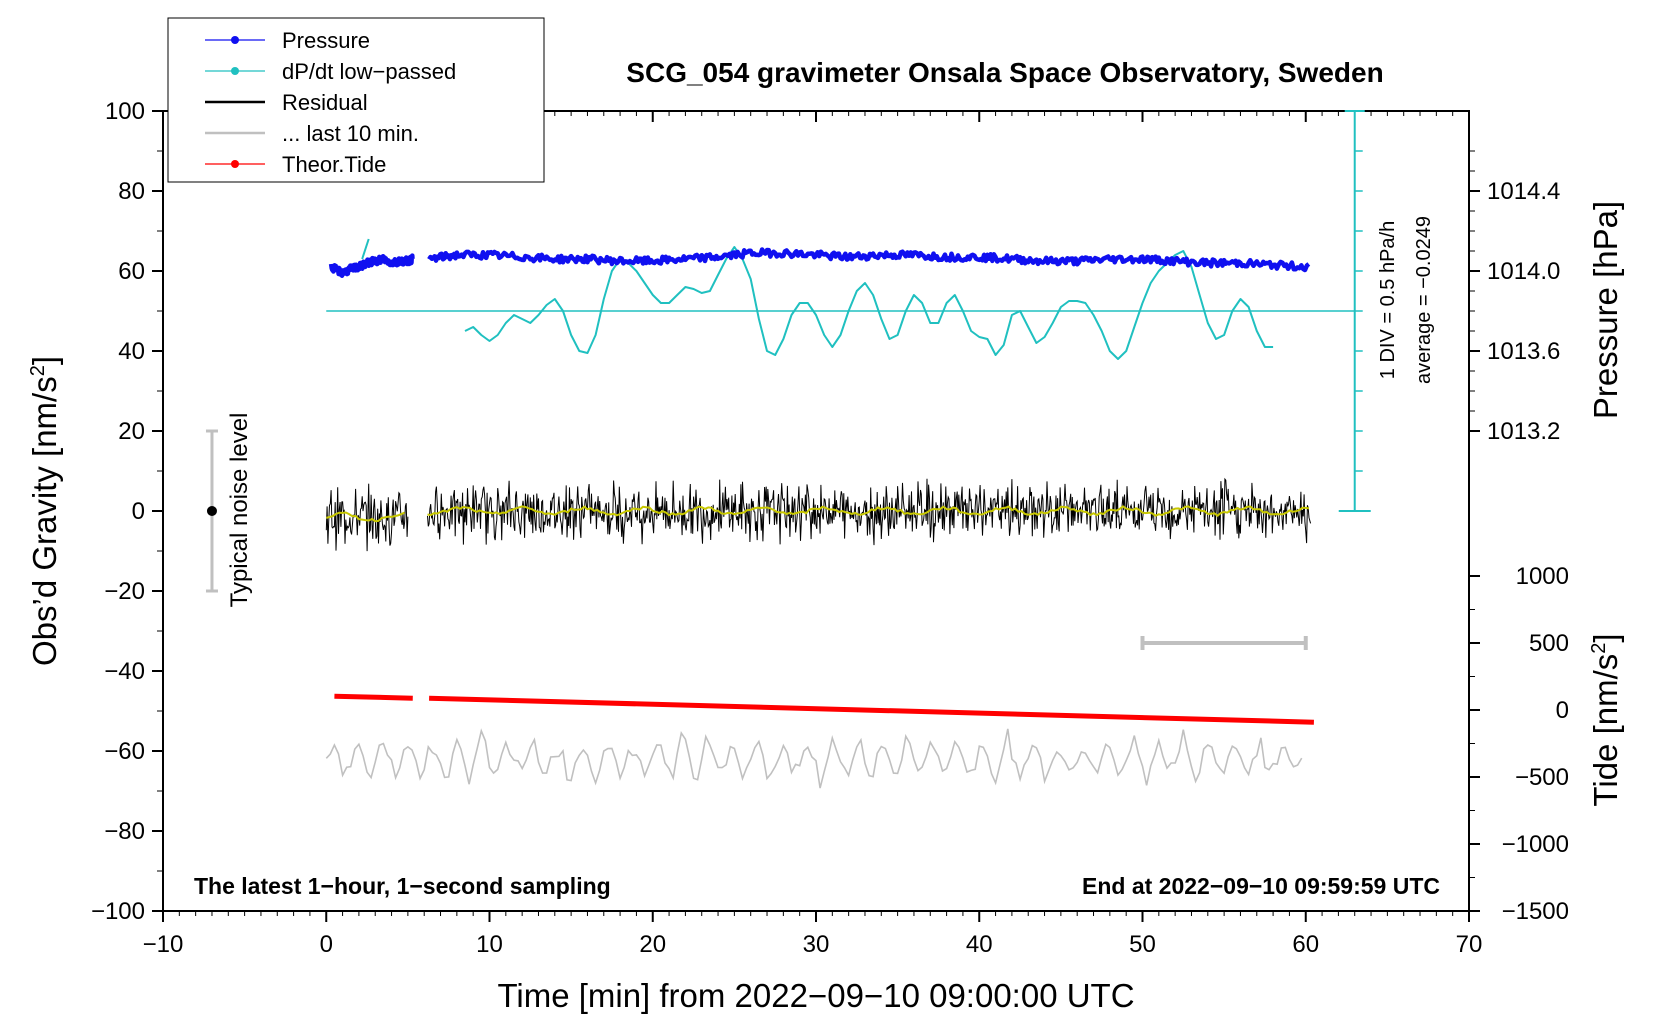 Image resolution: width=1660 pixels, height=1020 pixels. I want to click on x-tick-label: 50, so click(1142, 944).